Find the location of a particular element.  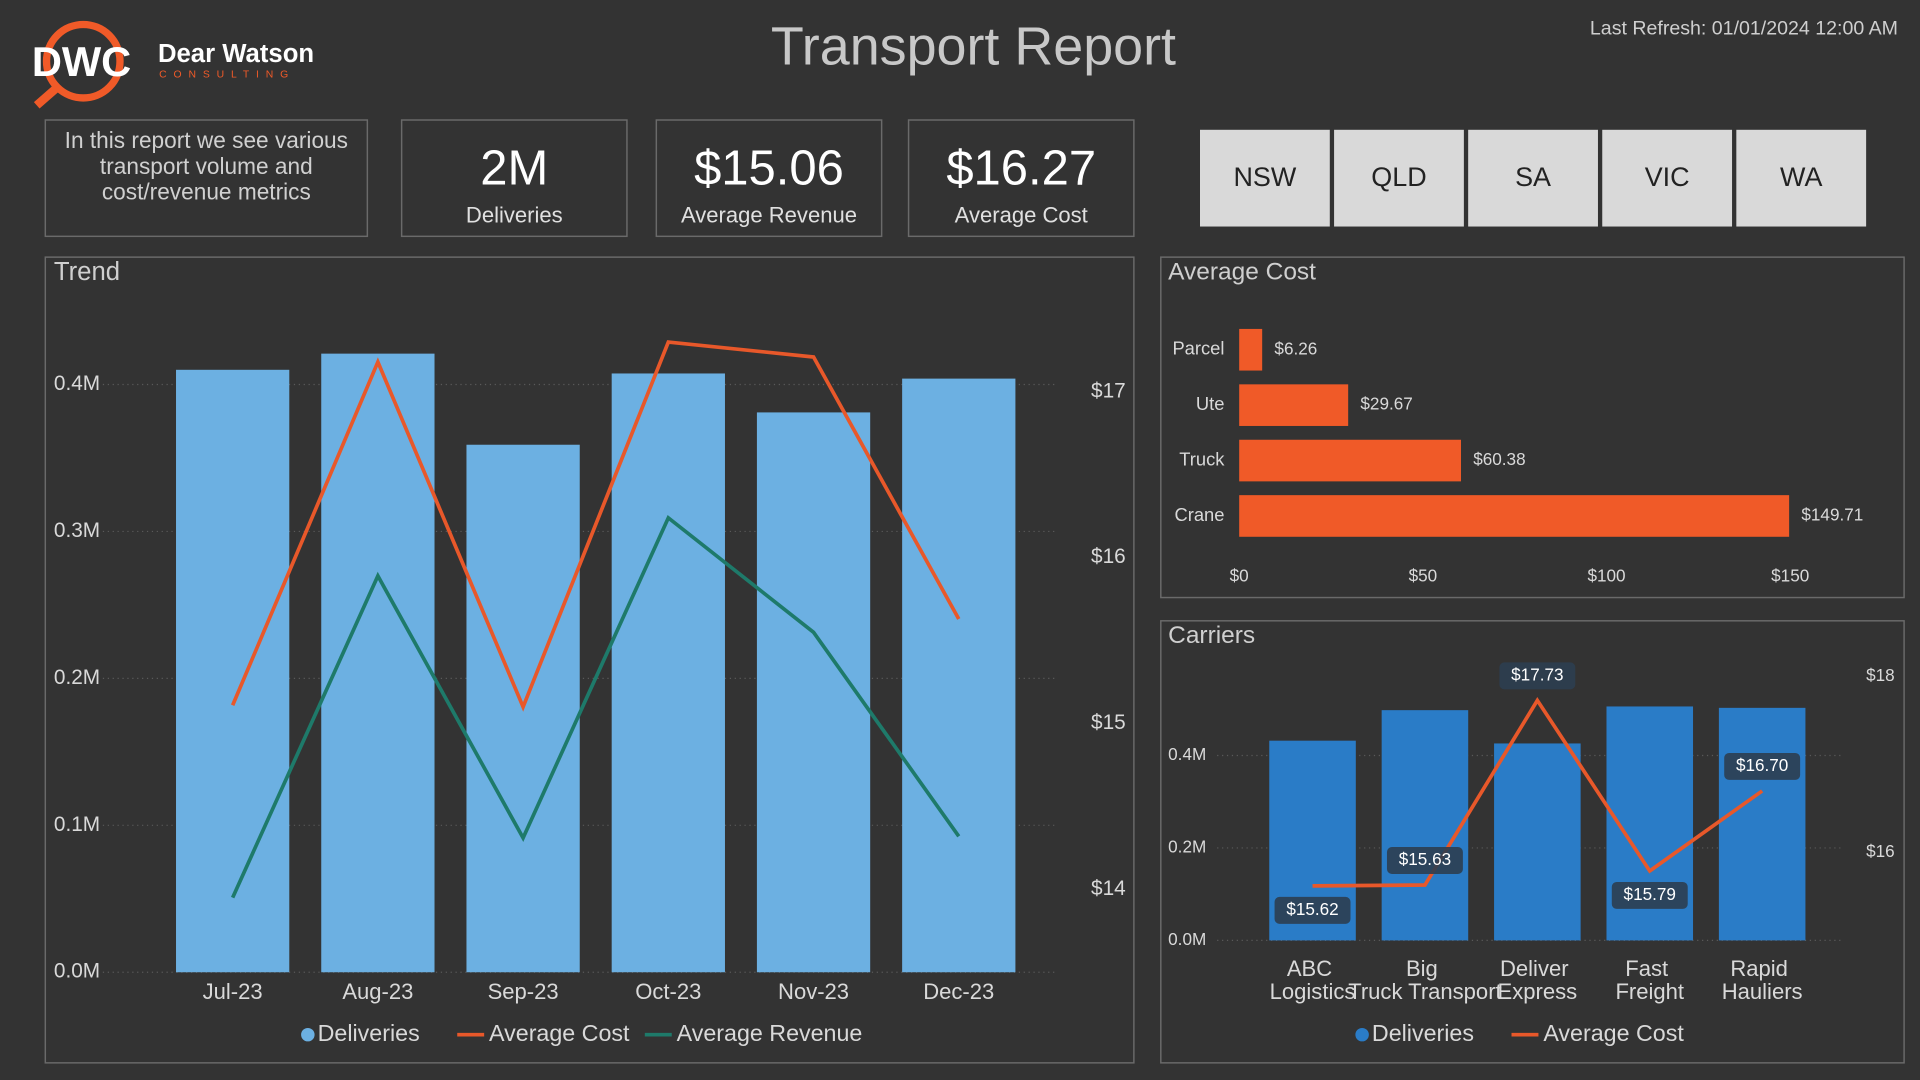

data-label: $15.79 is located at coordinates (1650, 894).